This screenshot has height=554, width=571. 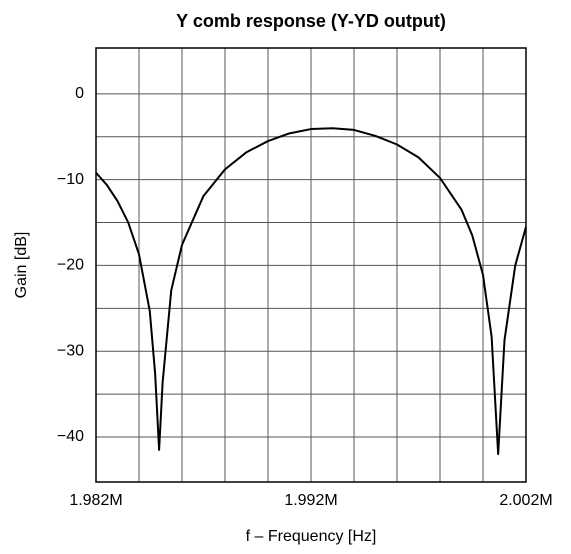 What do you see at coordinates (95, 500) in the screenshot?
I see `x-tick-label: 1.982M` at bounding box center [95, 500].